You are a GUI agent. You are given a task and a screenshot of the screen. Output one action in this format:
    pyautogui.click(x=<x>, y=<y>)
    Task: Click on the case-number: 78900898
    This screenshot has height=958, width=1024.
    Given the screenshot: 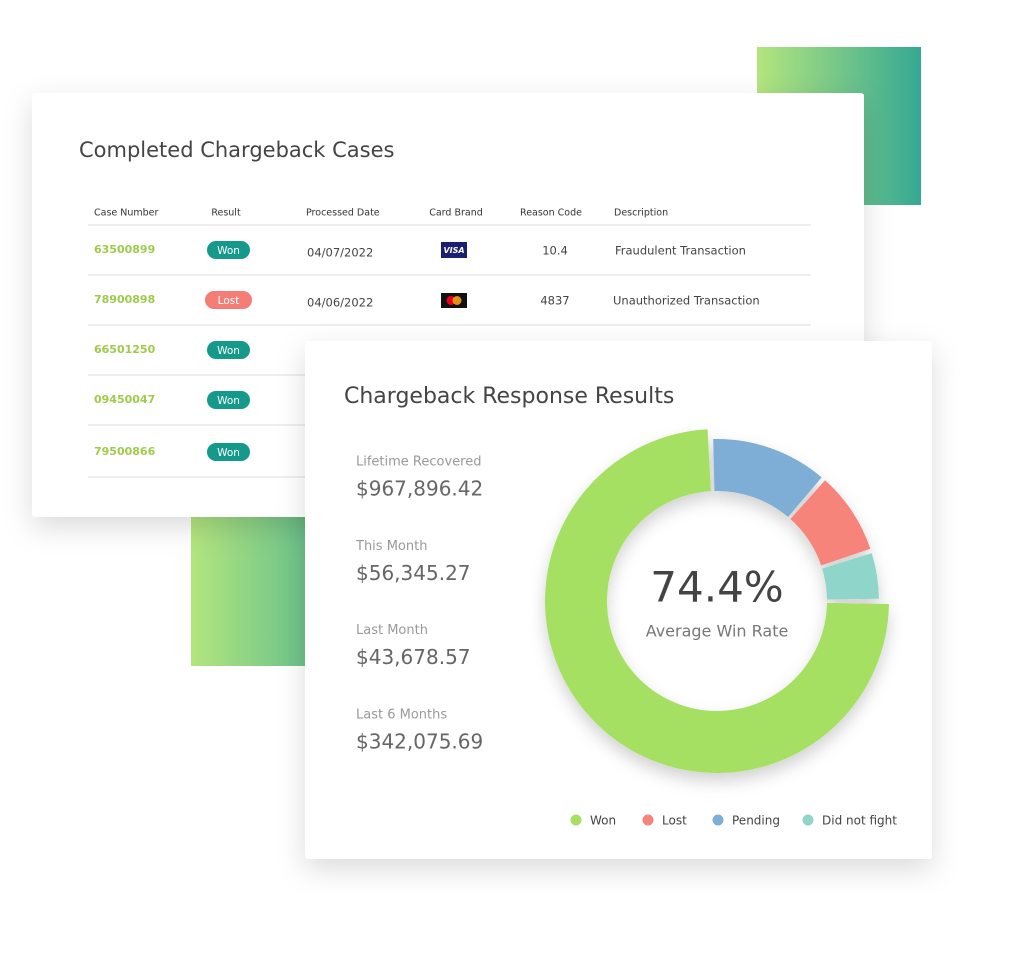 What is the action you would take?
    pyautogui.click(x=124, y=299)
    